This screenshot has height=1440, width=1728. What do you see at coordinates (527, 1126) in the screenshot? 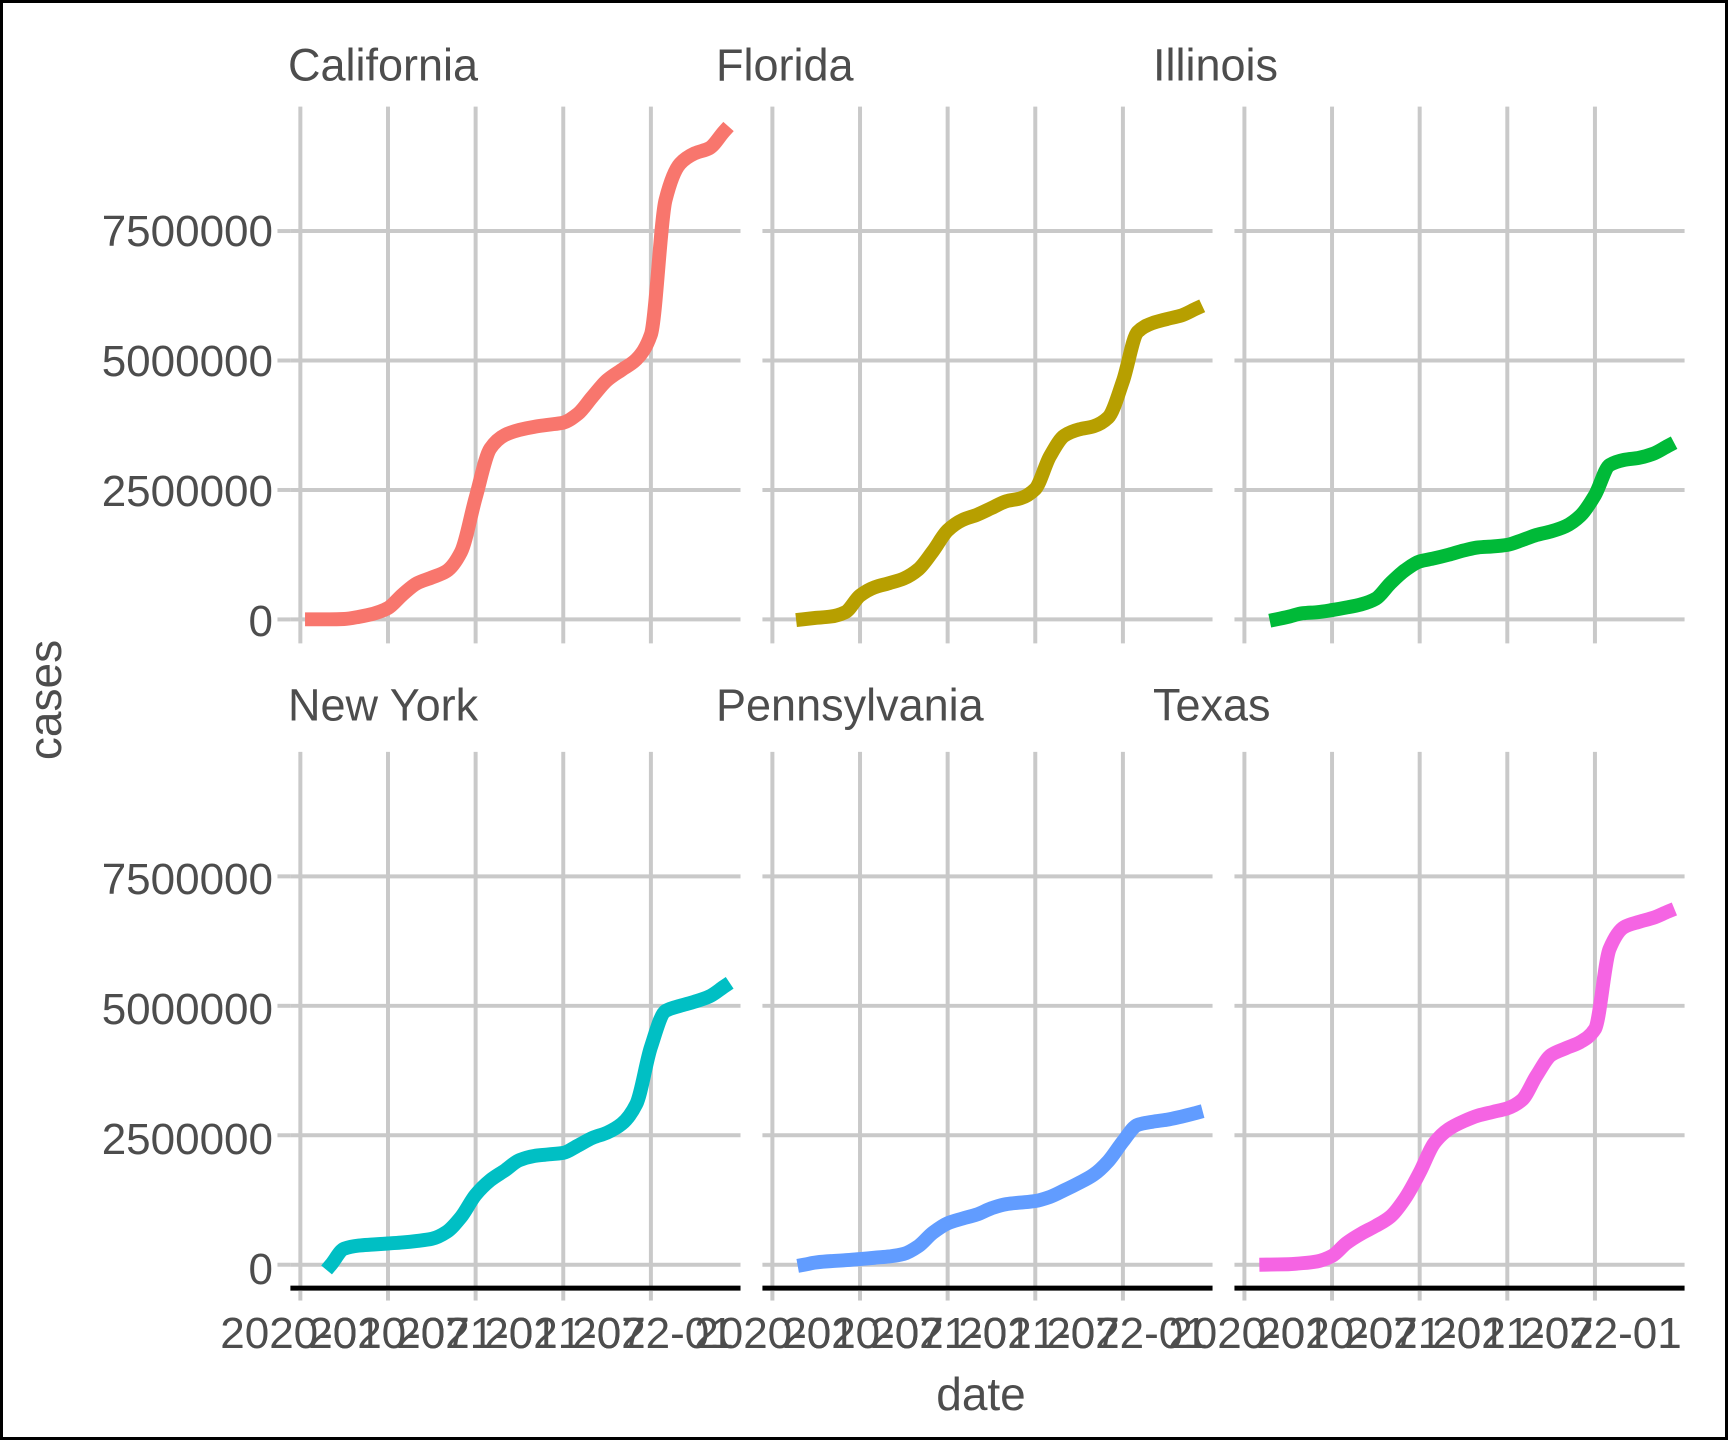
I see `line-new-york` at bounding box center [527, 1126].